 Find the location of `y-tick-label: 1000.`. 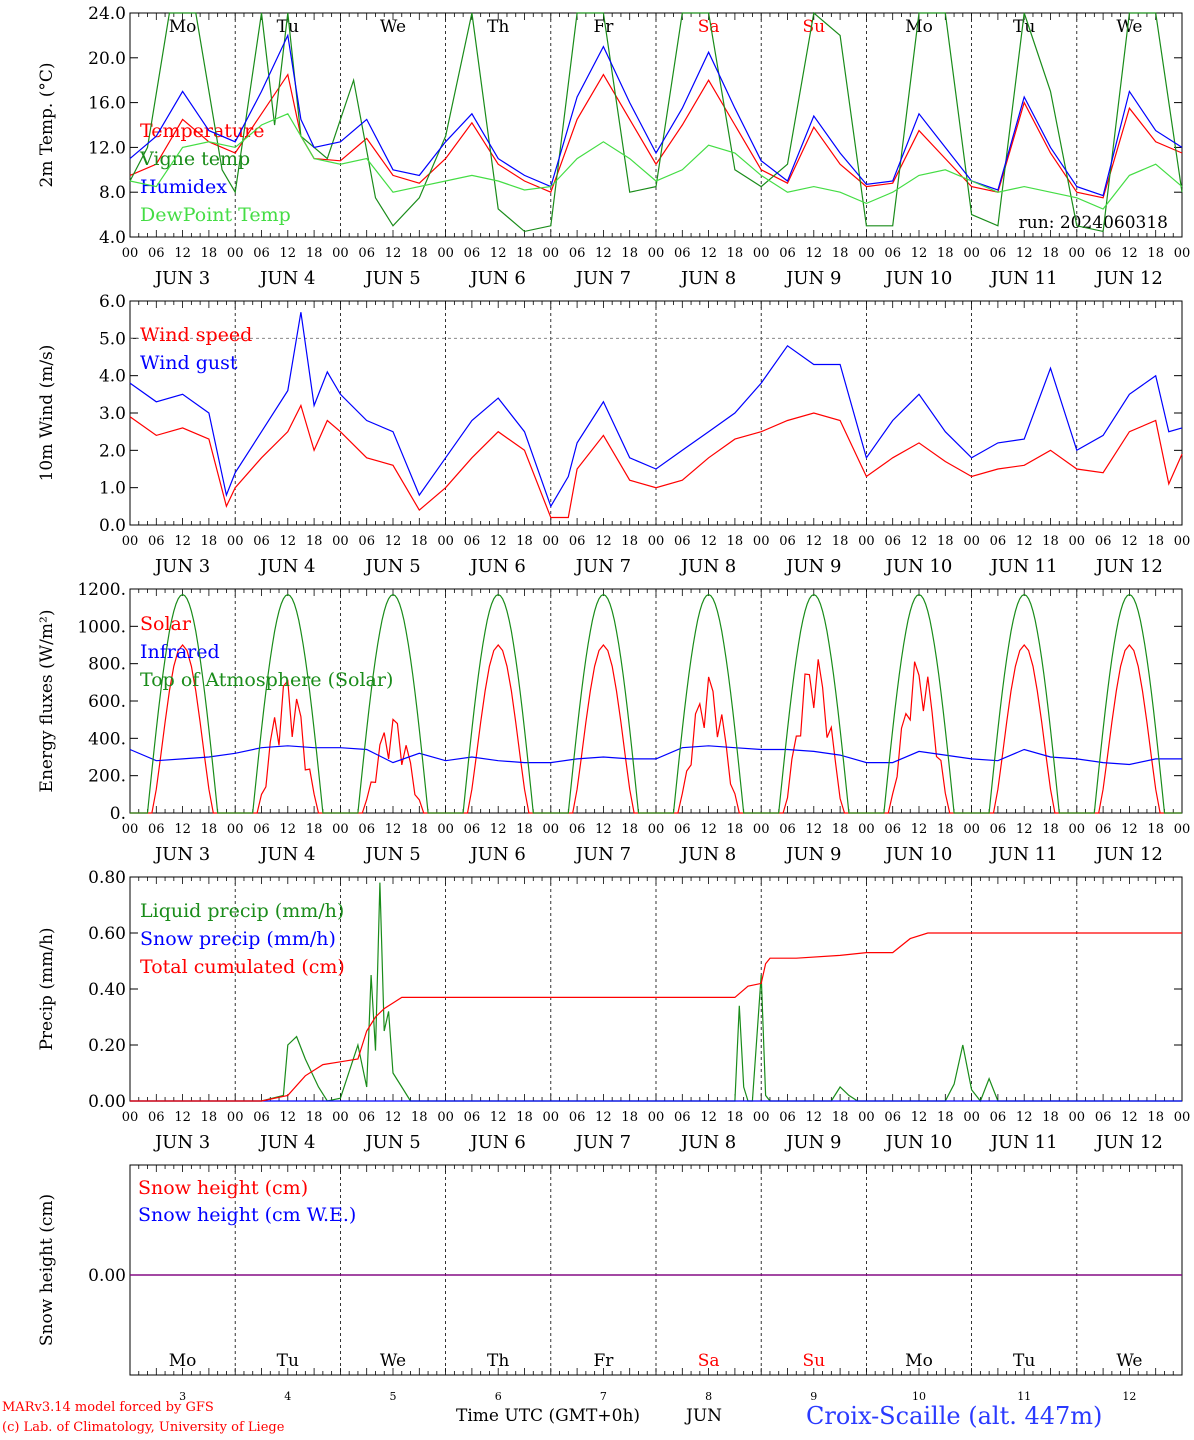

y-tick-label: 1000. is located at coordinates (101, 627).